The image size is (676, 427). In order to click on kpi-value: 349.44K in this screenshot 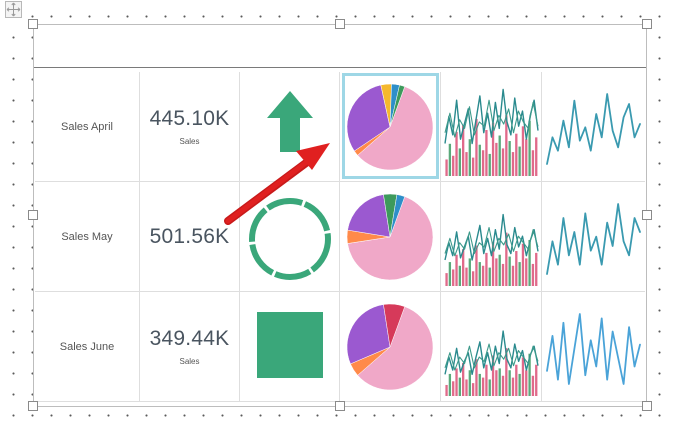, I will do `click(189, 338)`.